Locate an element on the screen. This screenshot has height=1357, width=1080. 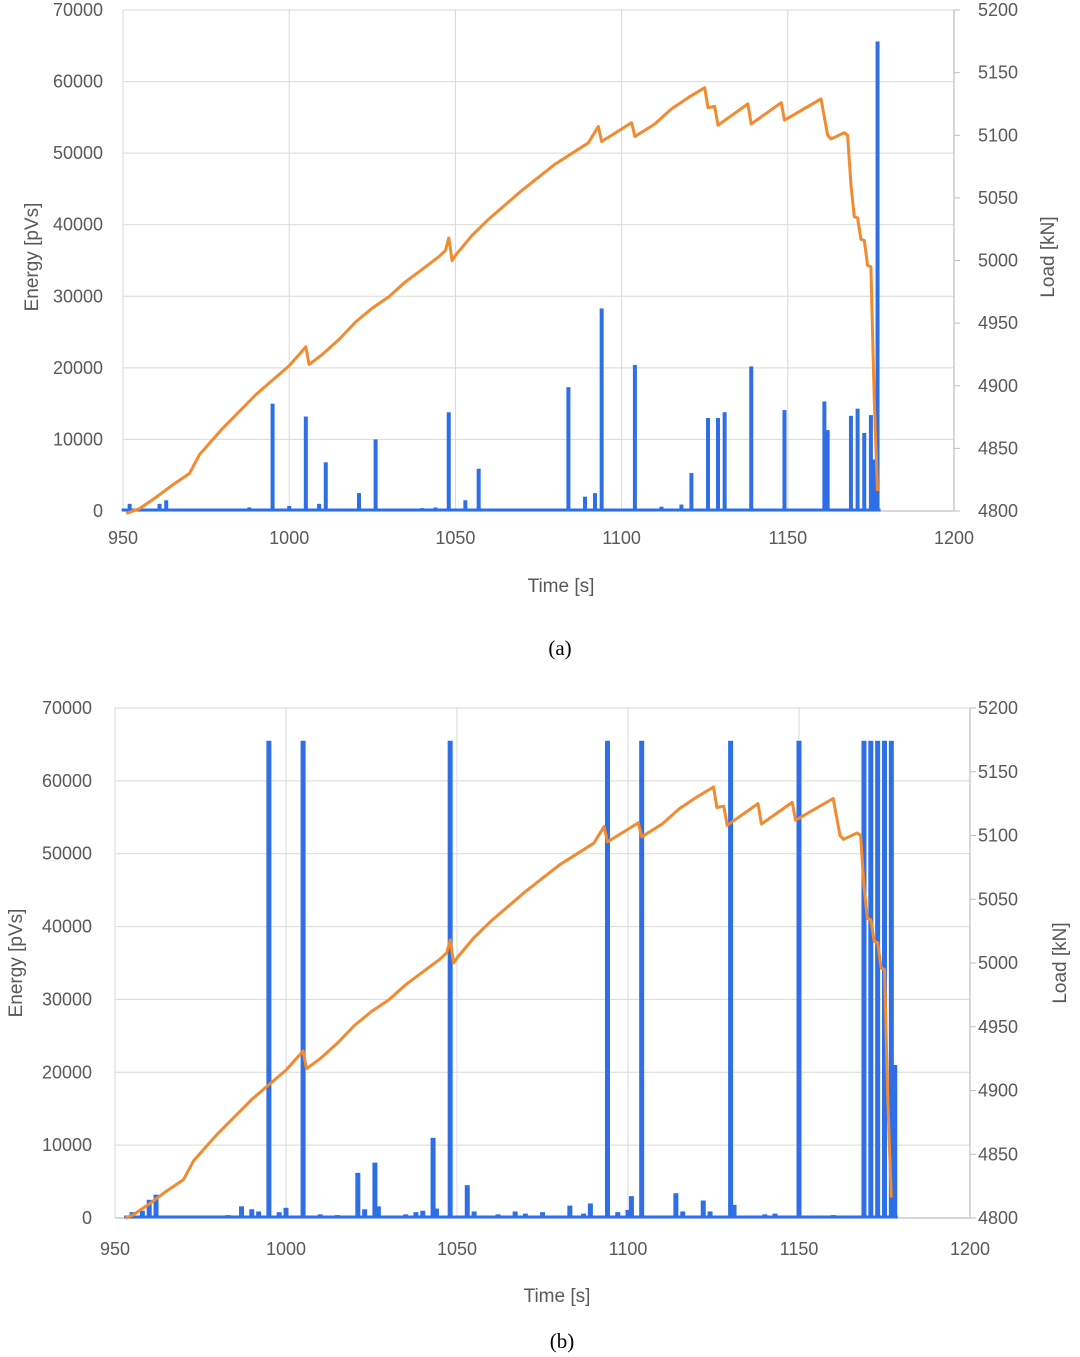
y-tick-label-left: 40000 is located at coordinates (67, 927).